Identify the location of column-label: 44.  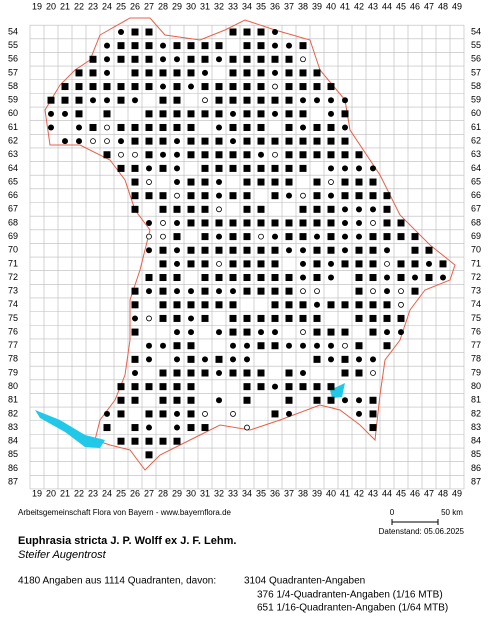
(387, 493).